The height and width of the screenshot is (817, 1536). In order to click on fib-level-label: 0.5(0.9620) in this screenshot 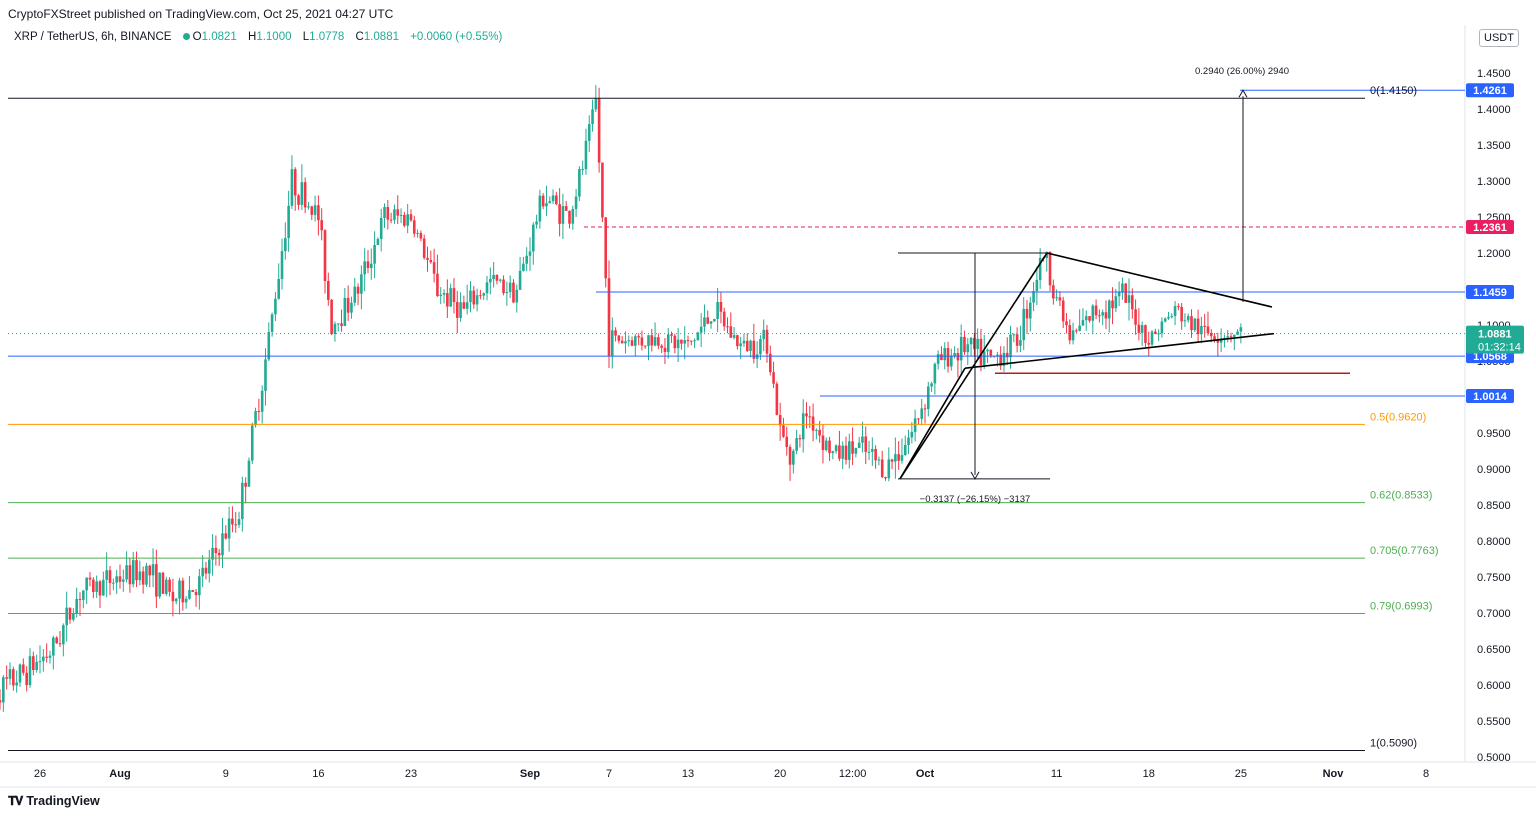, I will do `click(1398, 417)`.